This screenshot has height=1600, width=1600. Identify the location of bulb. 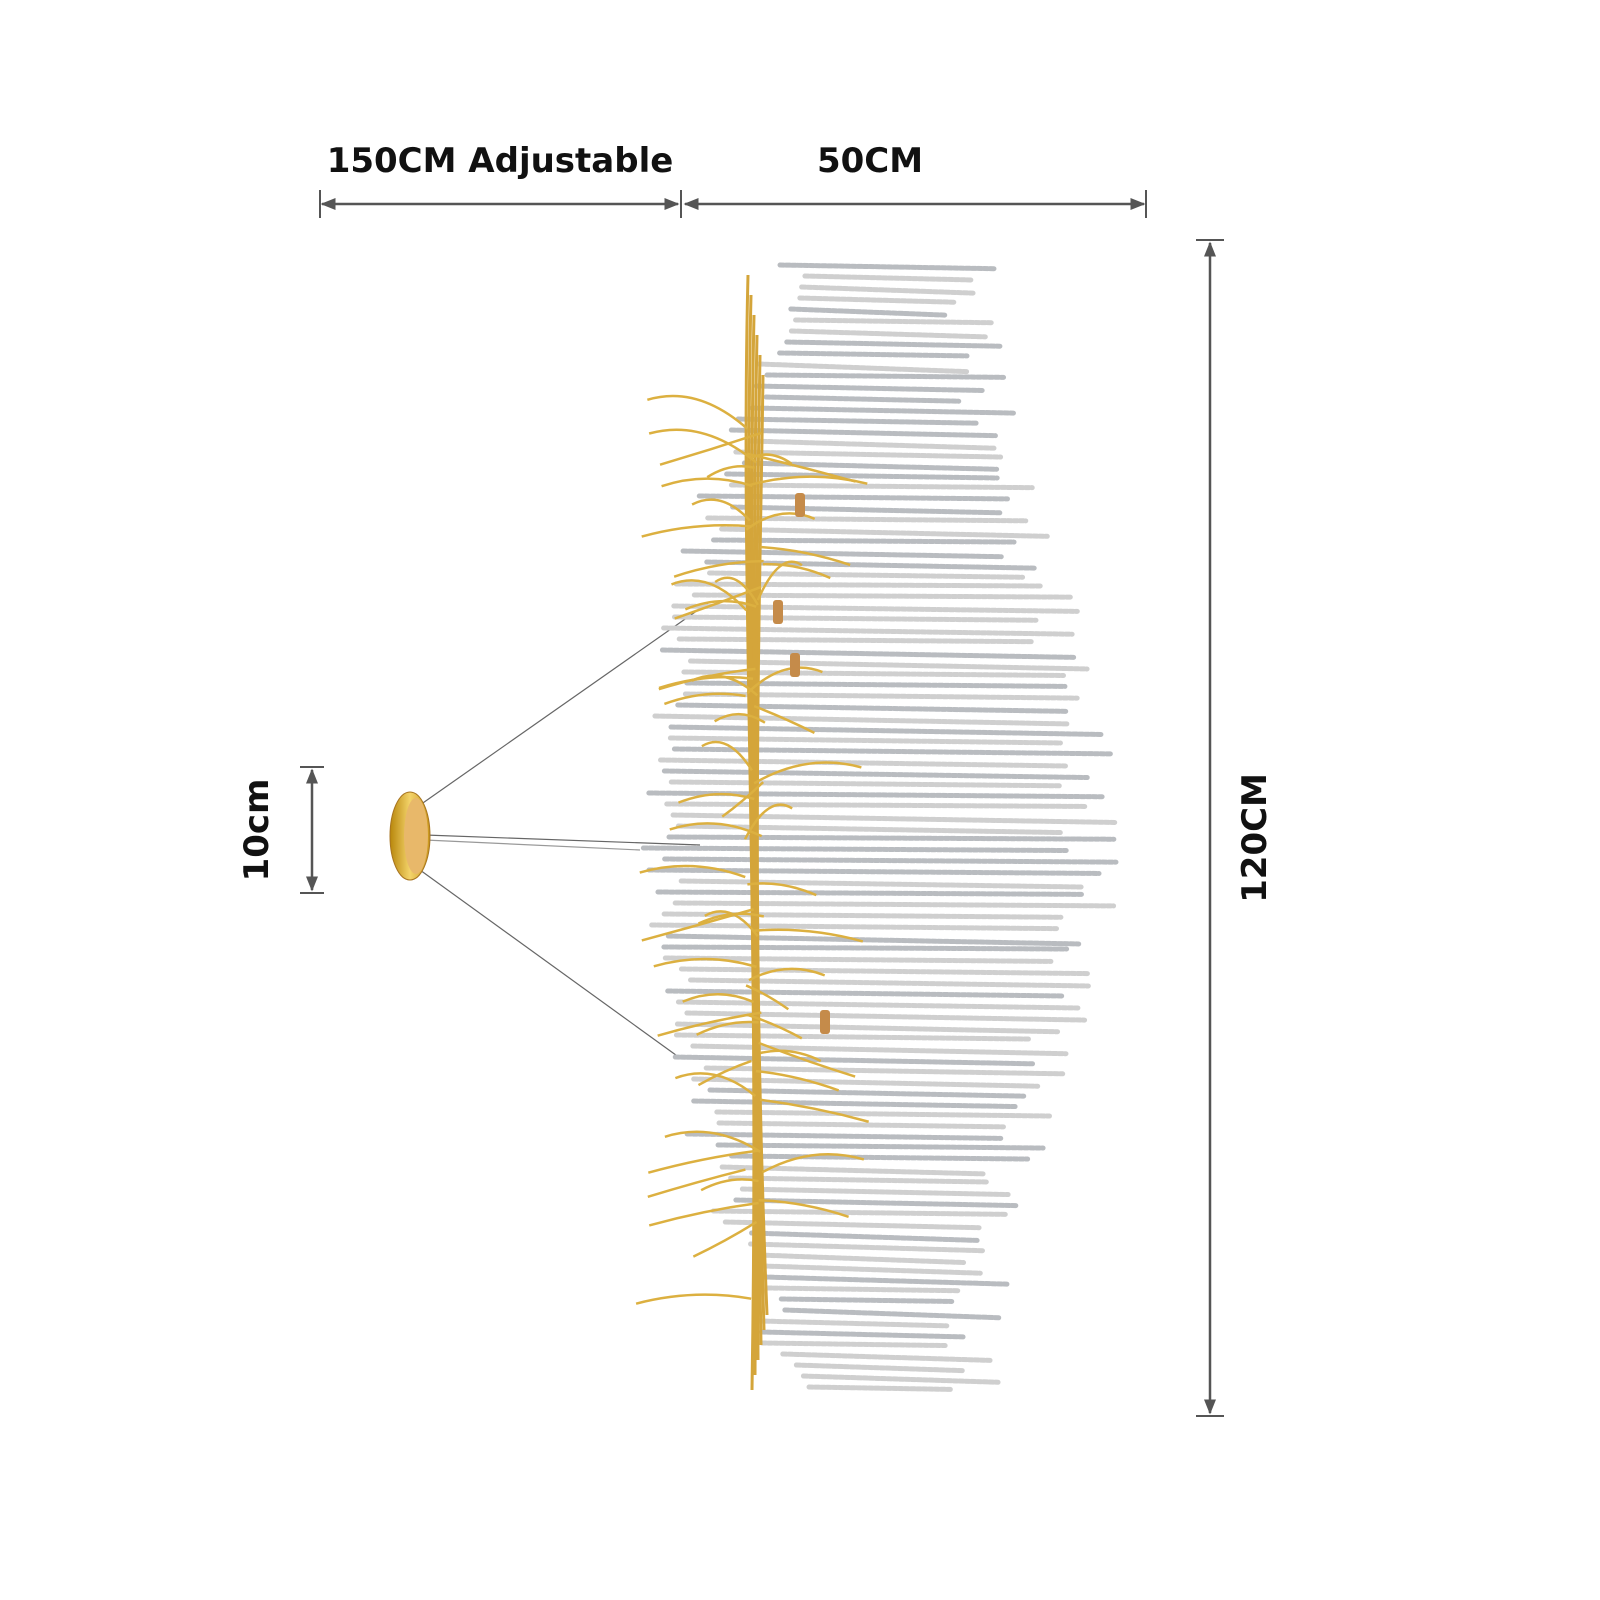
(825, 1022).